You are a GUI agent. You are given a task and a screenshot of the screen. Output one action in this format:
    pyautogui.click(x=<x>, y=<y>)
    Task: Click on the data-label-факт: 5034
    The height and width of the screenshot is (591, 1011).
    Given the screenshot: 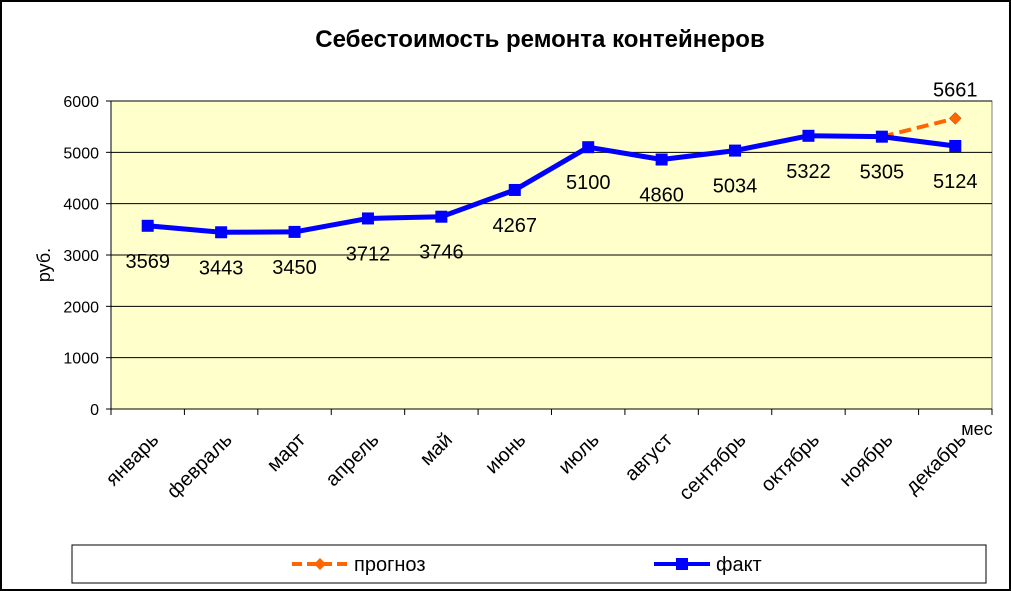 What is the action you would take?
    pyautogui.click(x=735, y=187)
    